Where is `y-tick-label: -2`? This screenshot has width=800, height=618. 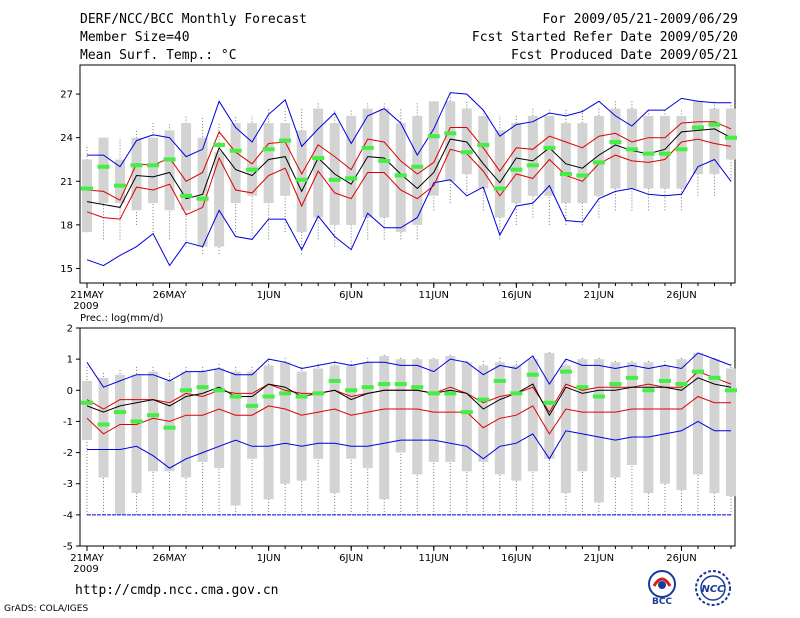
y-tick-label: -2 is located at coordinates (68, 453).